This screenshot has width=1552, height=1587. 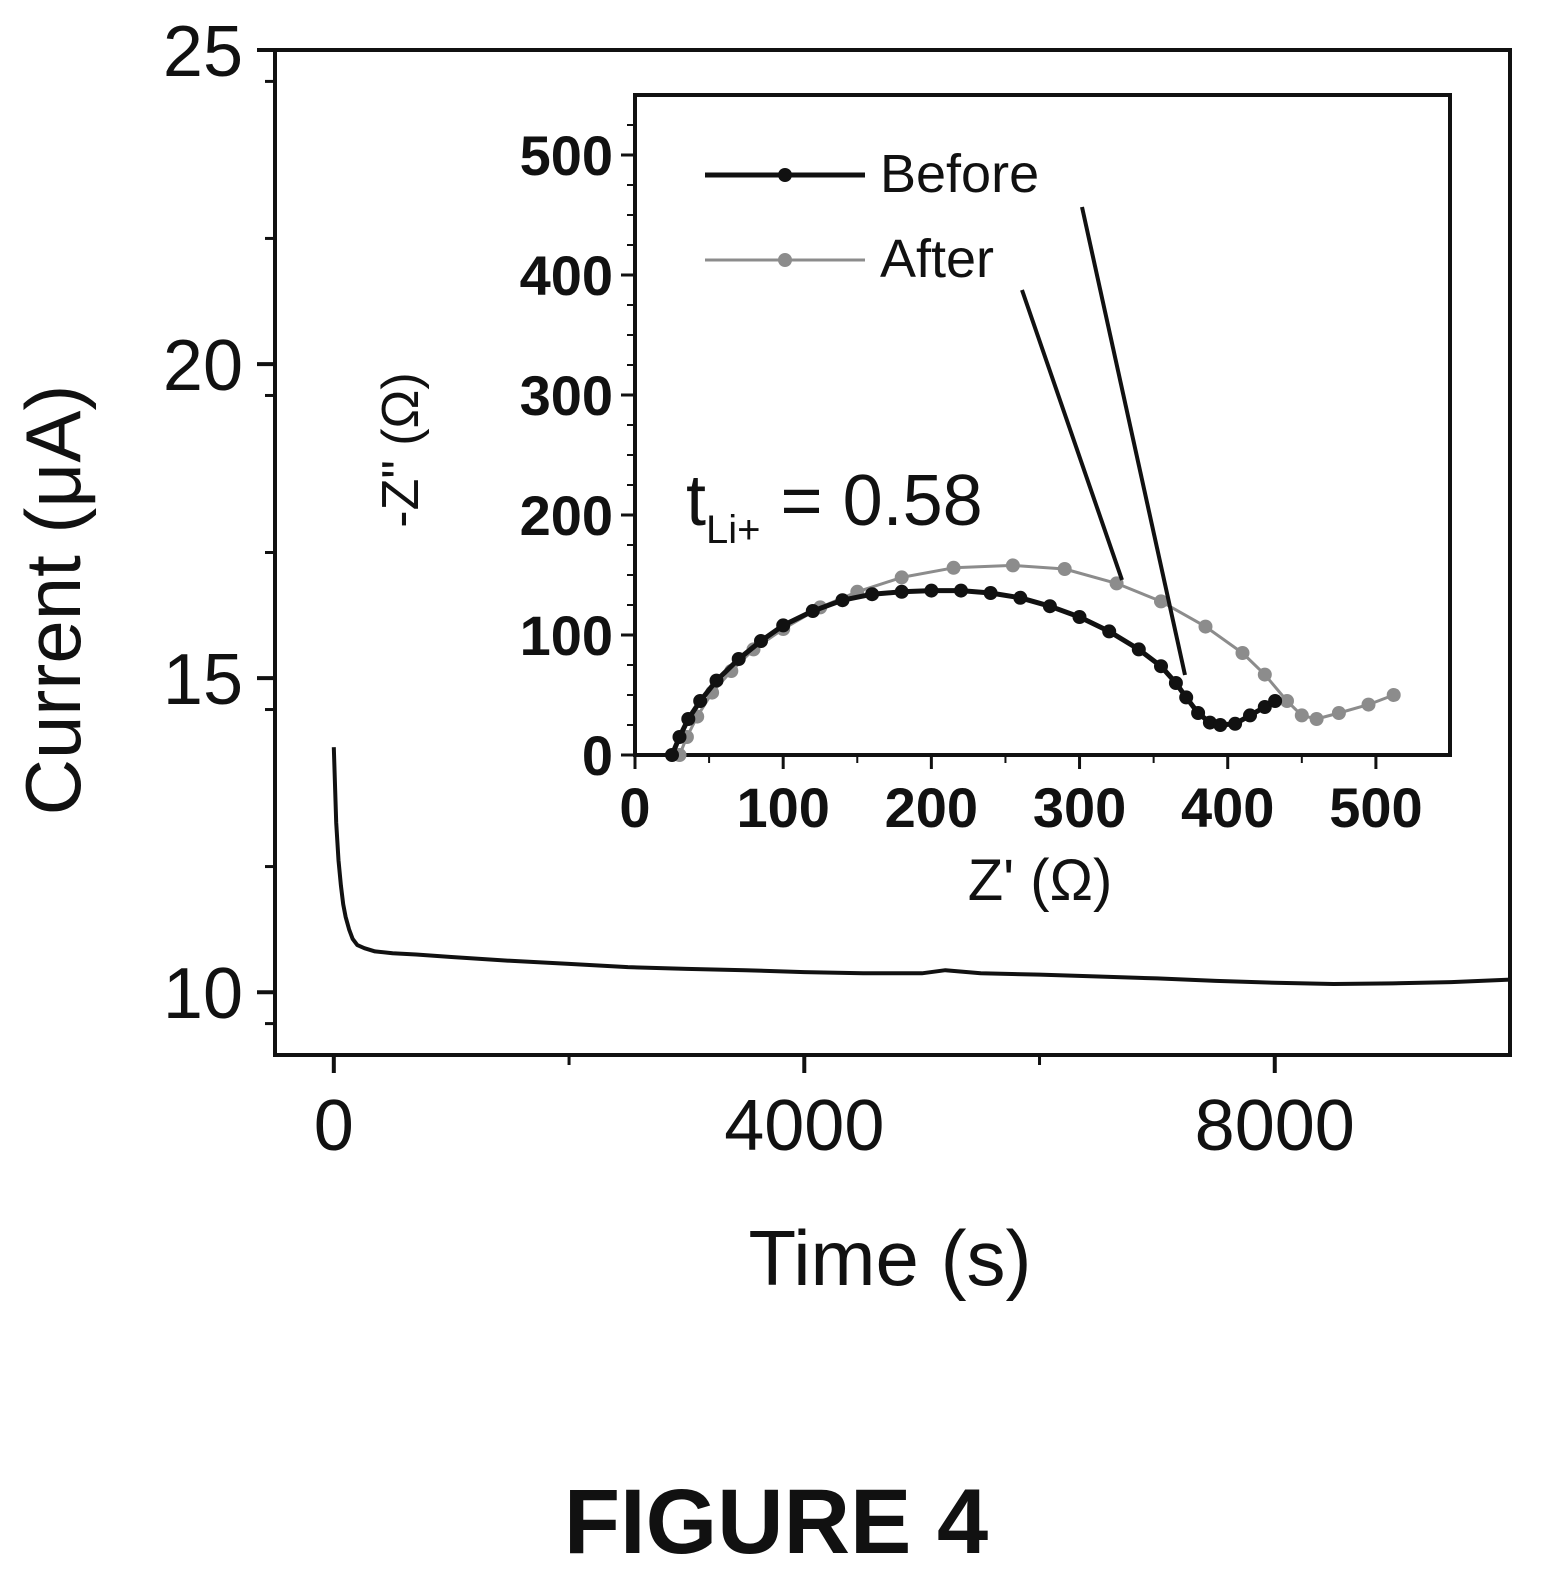 What do you see at coordinates (566, 395) in the screenshot?
I see `inset-y-tick-label: 300` at bounding box center [566, 395].